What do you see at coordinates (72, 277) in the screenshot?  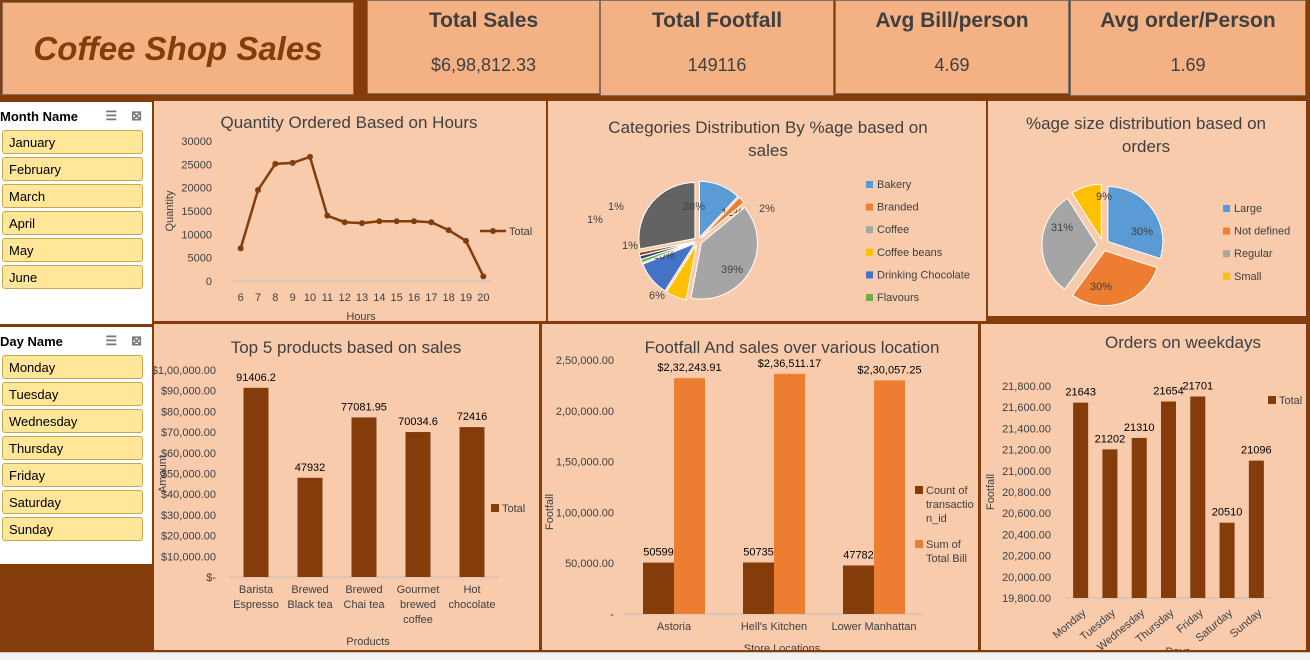 I see `month-item-june: June` at bounding box center [72, 277].